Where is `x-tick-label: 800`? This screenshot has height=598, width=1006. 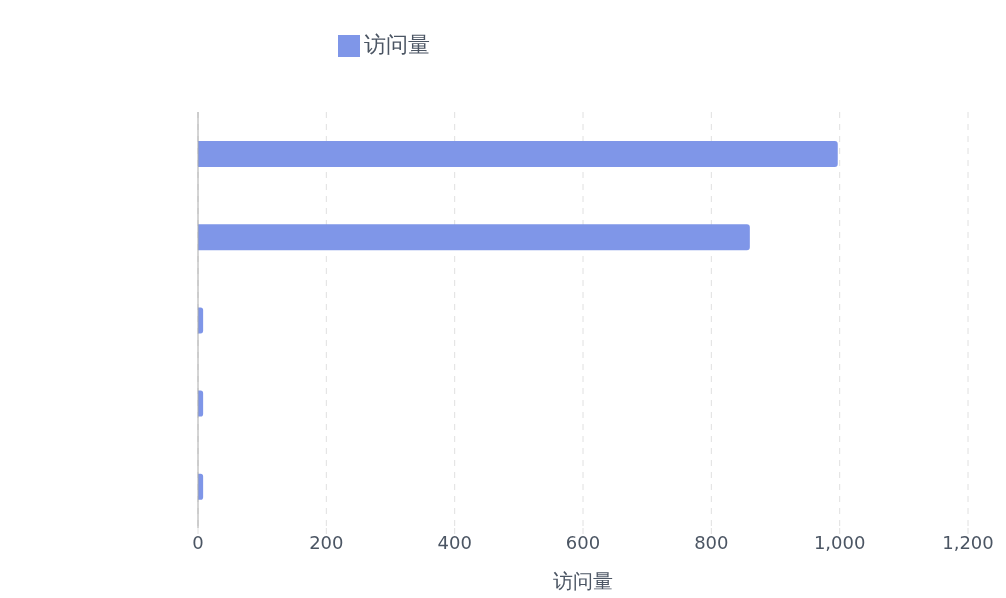 x-tick-label: 800 is located at coordinates (711, 542).